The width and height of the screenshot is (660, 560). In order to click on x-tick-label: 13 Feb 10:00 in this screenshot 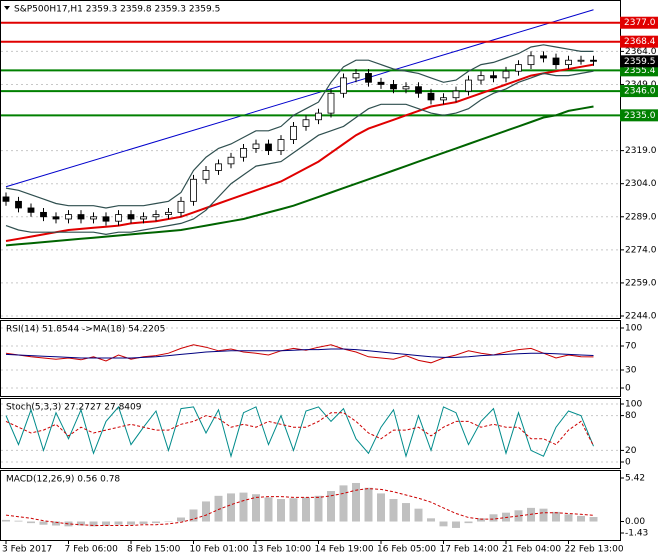, I will do `click(281, 550)`.